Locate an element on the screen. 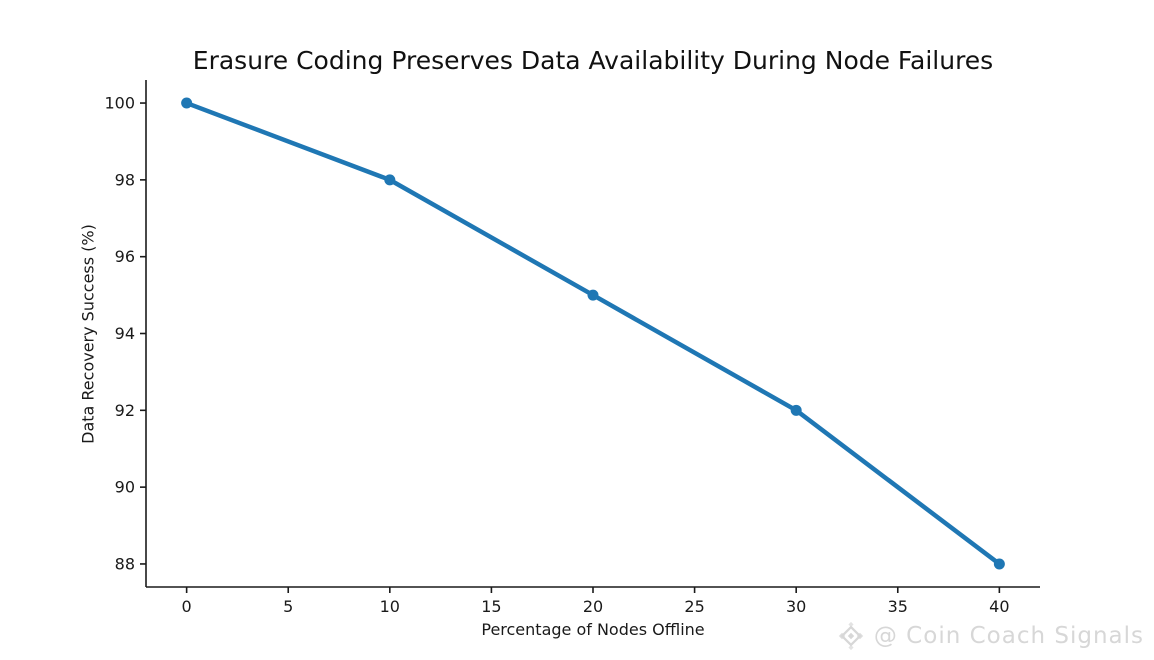 The height and width of the screenshot is (660, 1154). x-tick-label: 0 is located at coordinates (187, 606).